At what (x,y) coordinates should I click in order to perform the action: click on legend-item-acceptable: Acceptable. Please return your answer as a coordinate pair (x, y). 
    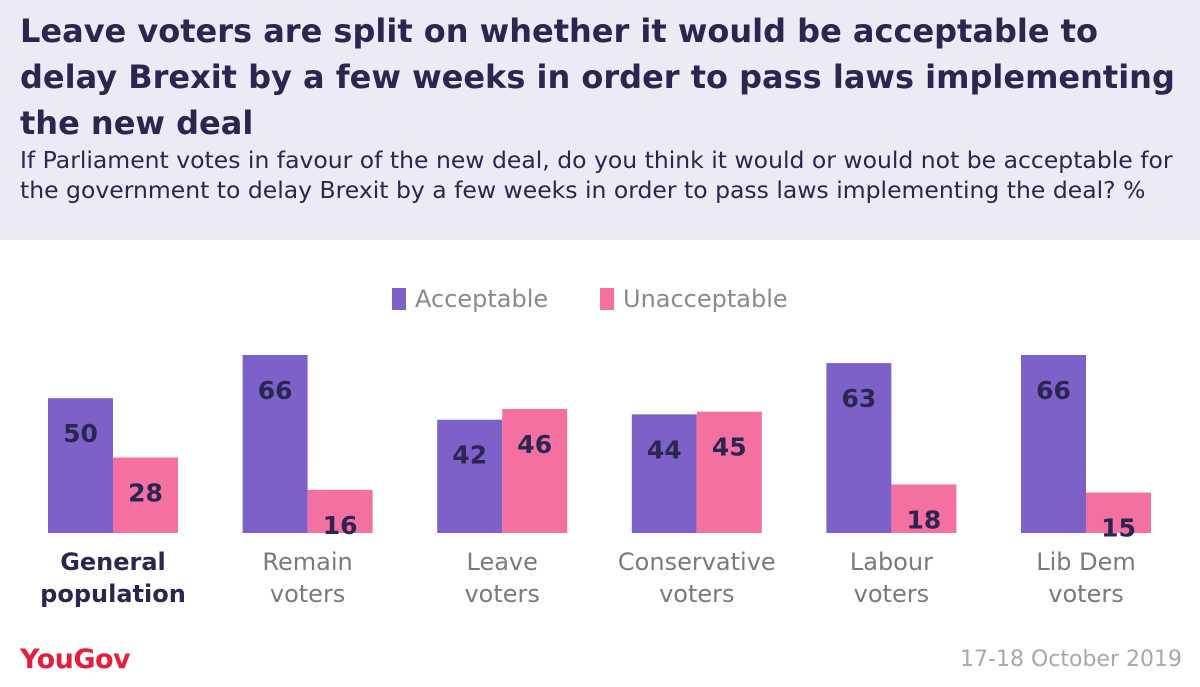
    Looking at the image, I should click on (470, 299).